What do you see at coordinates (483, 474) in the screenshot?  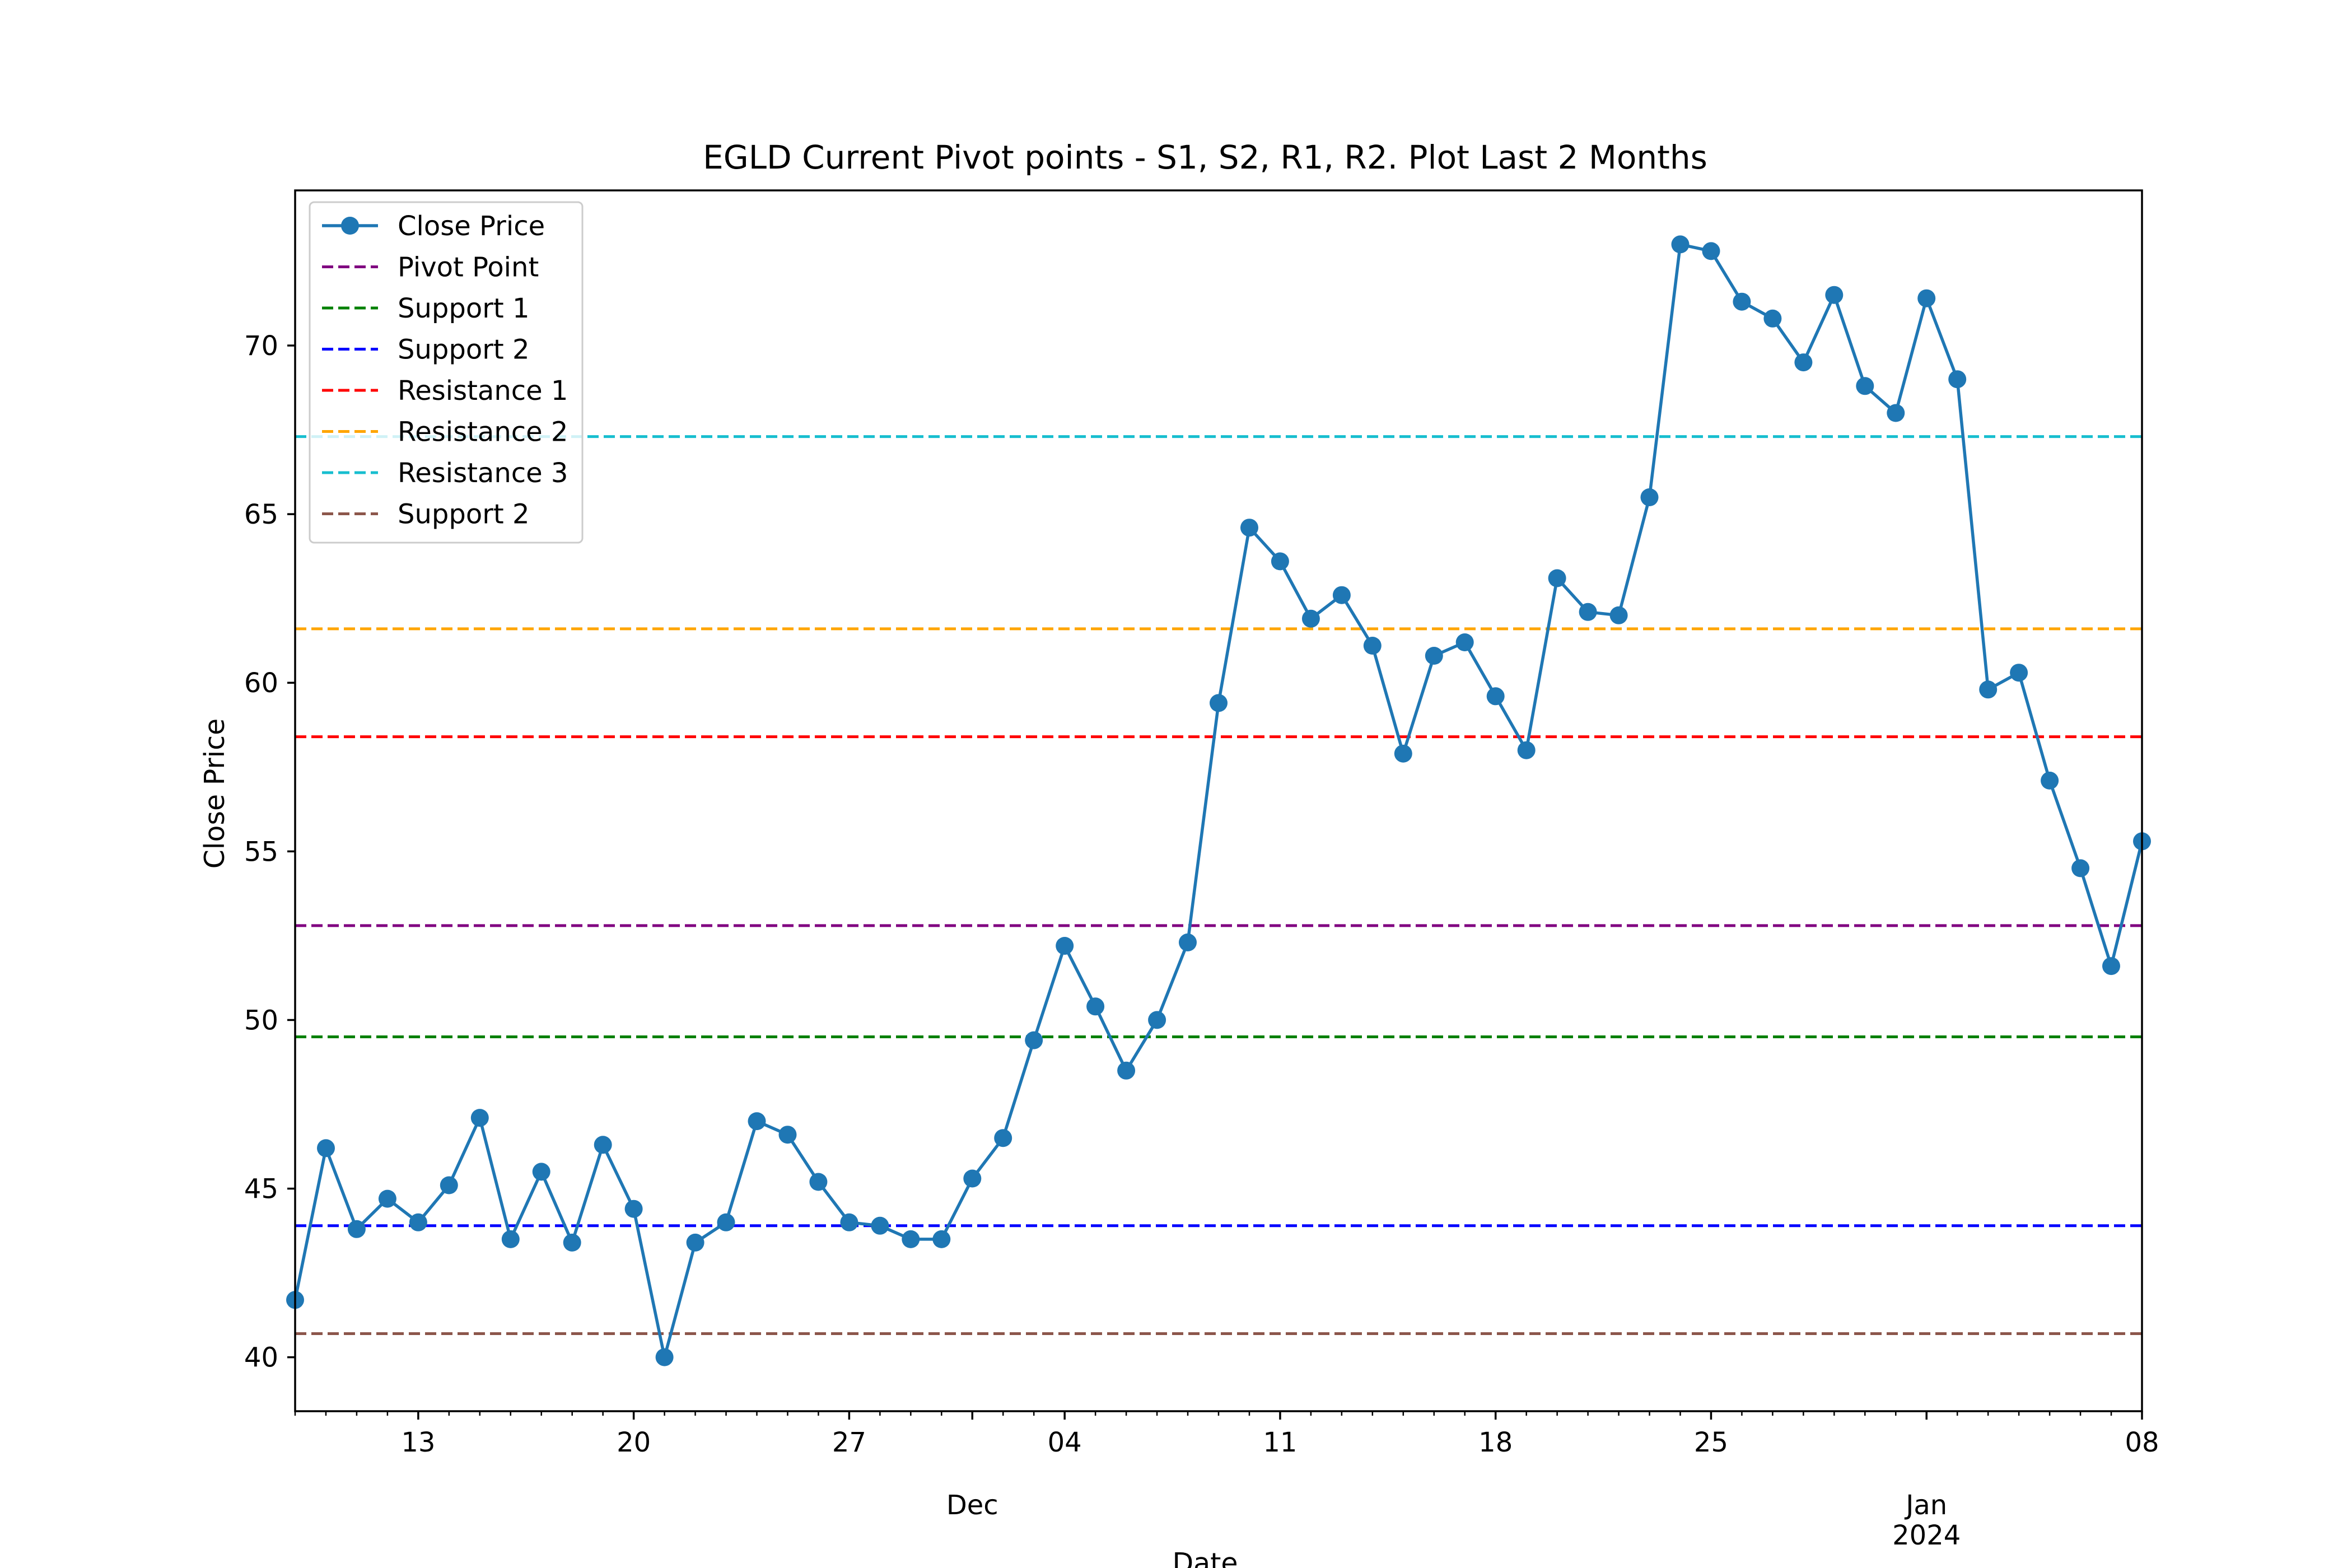 I see `legend-label: Resistance 3` at bounding box center [483, 474].